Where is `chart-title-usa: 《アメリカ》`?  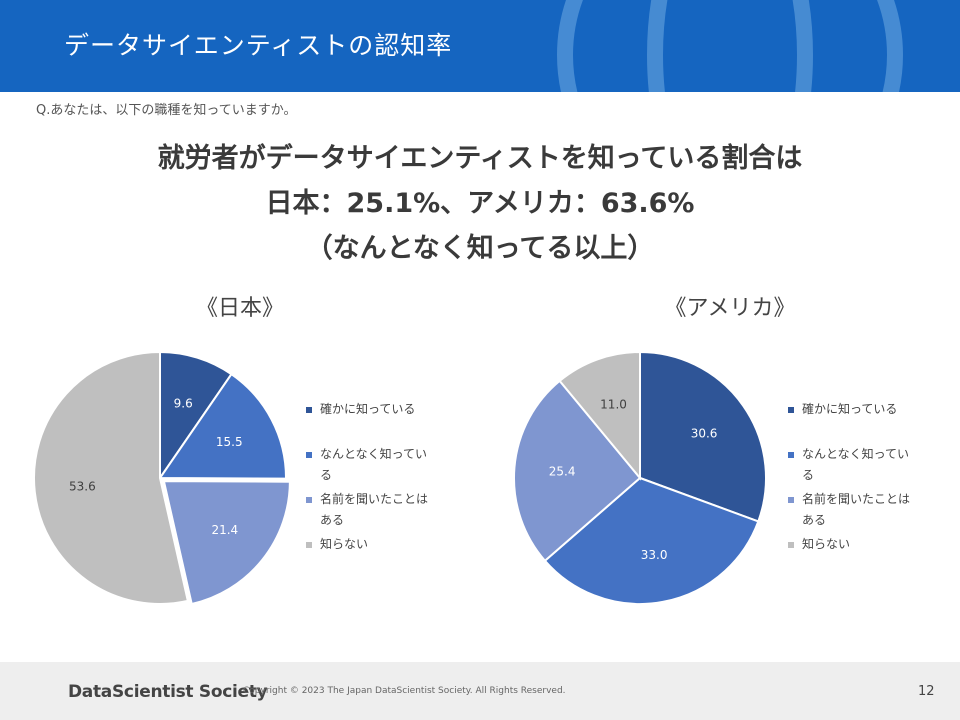 chart-title-usa: 《アメリカ》 is located at coordinates (730, 308).